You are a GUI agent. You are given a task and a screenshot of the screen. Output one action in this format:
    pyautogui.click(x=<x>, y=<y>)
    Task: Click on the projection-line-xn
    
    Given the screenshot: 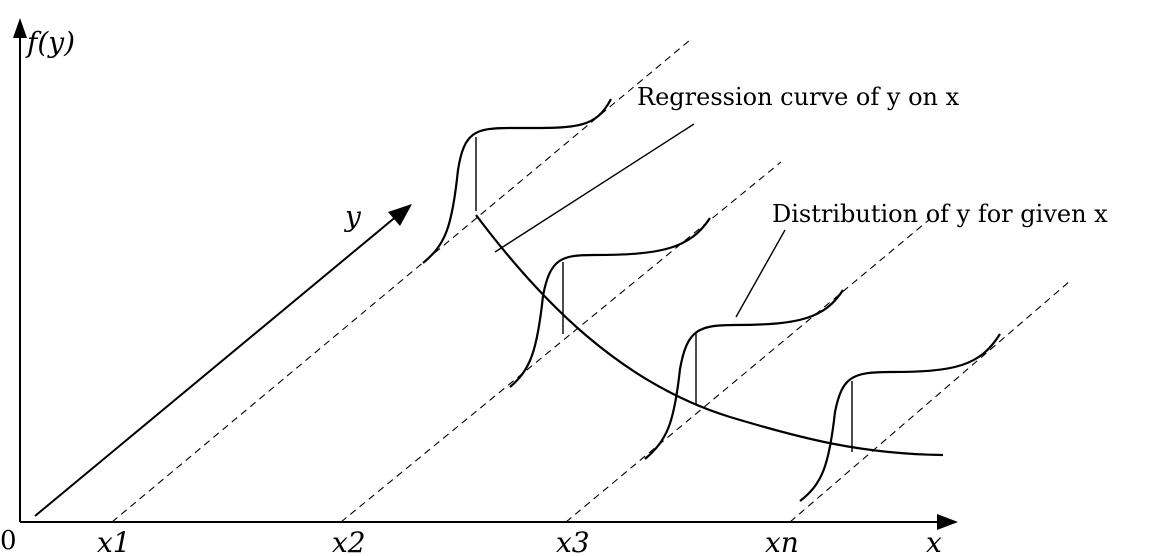 What is the action you would take?
    pyautogui.click(x=930, y=401)
    